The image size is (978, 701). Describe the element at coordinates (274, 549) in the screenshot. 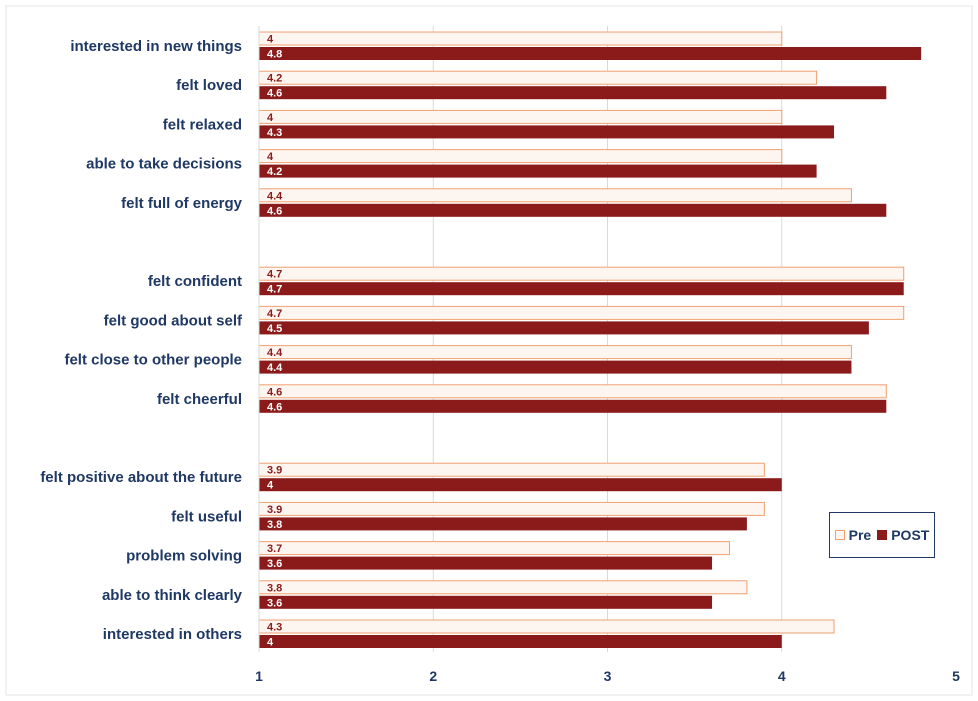

I see `data-label-pre: 3.7` at that location.